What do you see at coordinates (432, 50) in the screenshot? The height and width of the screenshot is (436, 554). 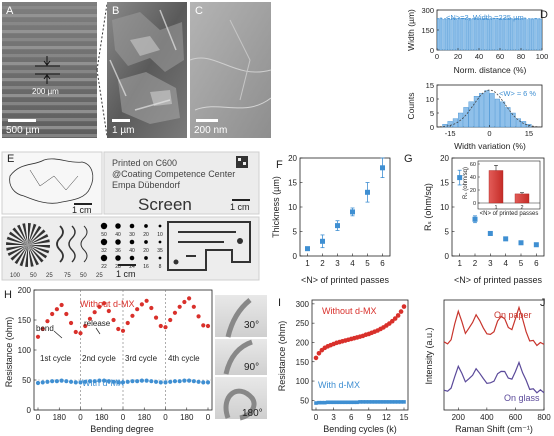 I see `y-tick-label: 0` at bounding box center [432, 50].